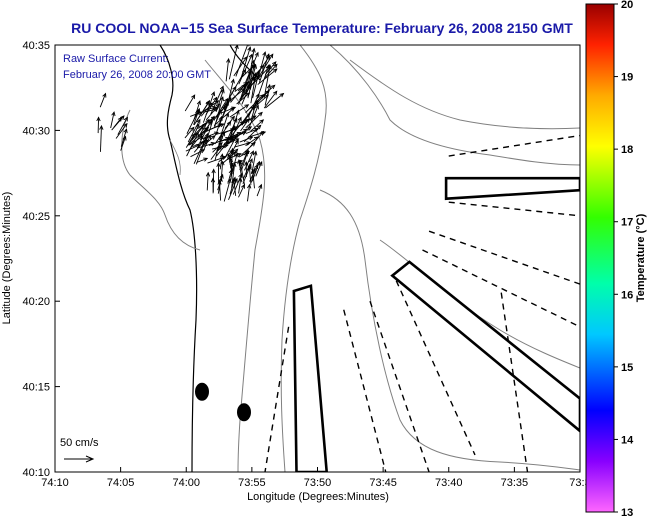 This screenshot has height=518, width=651. I want to click on colorbar-tick-label: 19, so click(627, 78).